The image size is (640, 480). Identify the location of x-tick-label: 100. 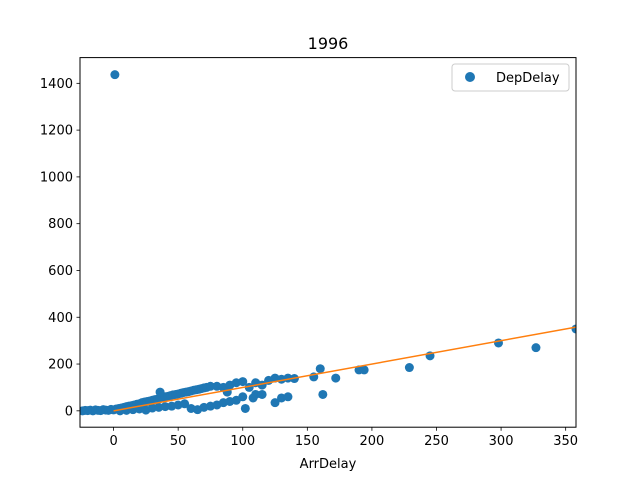
(242, 441).